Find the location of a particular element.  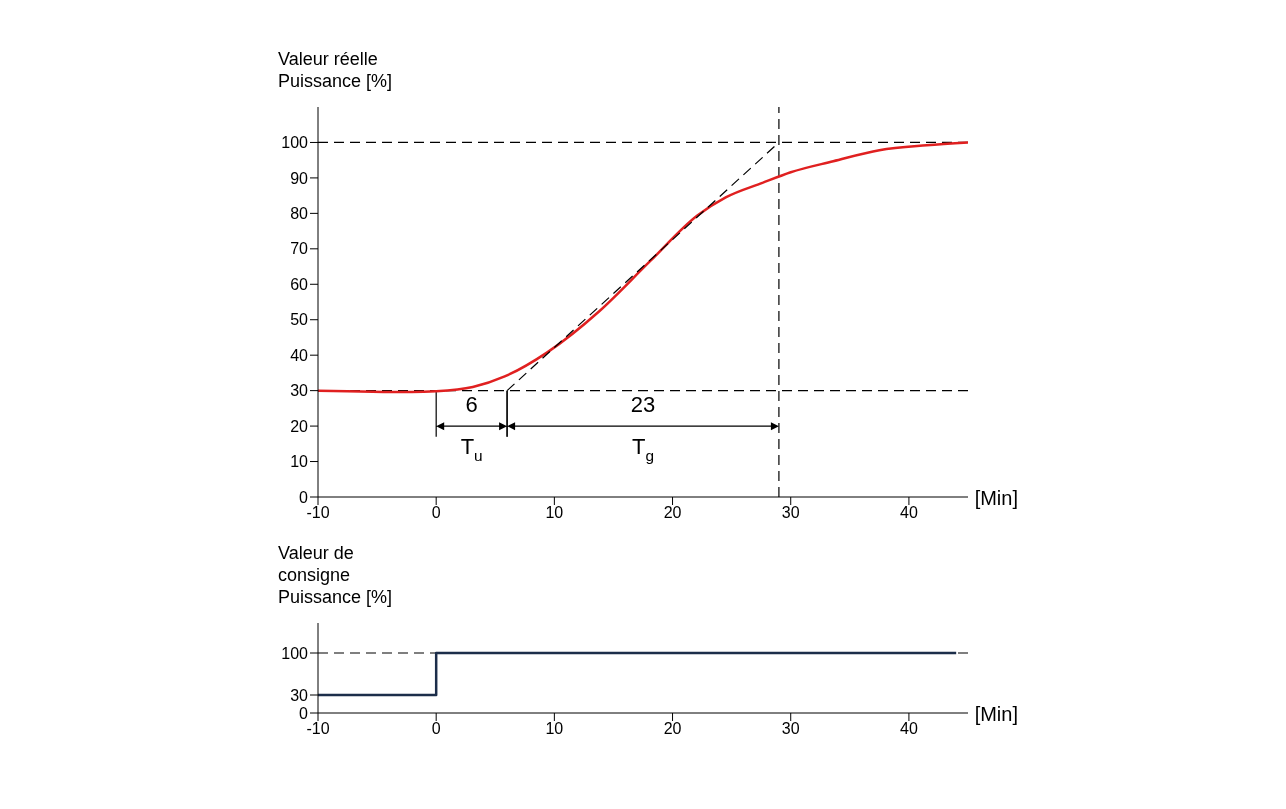

y-axis-title: Valeur de consigne Puissance [%] is located at coordinates (336, 575).